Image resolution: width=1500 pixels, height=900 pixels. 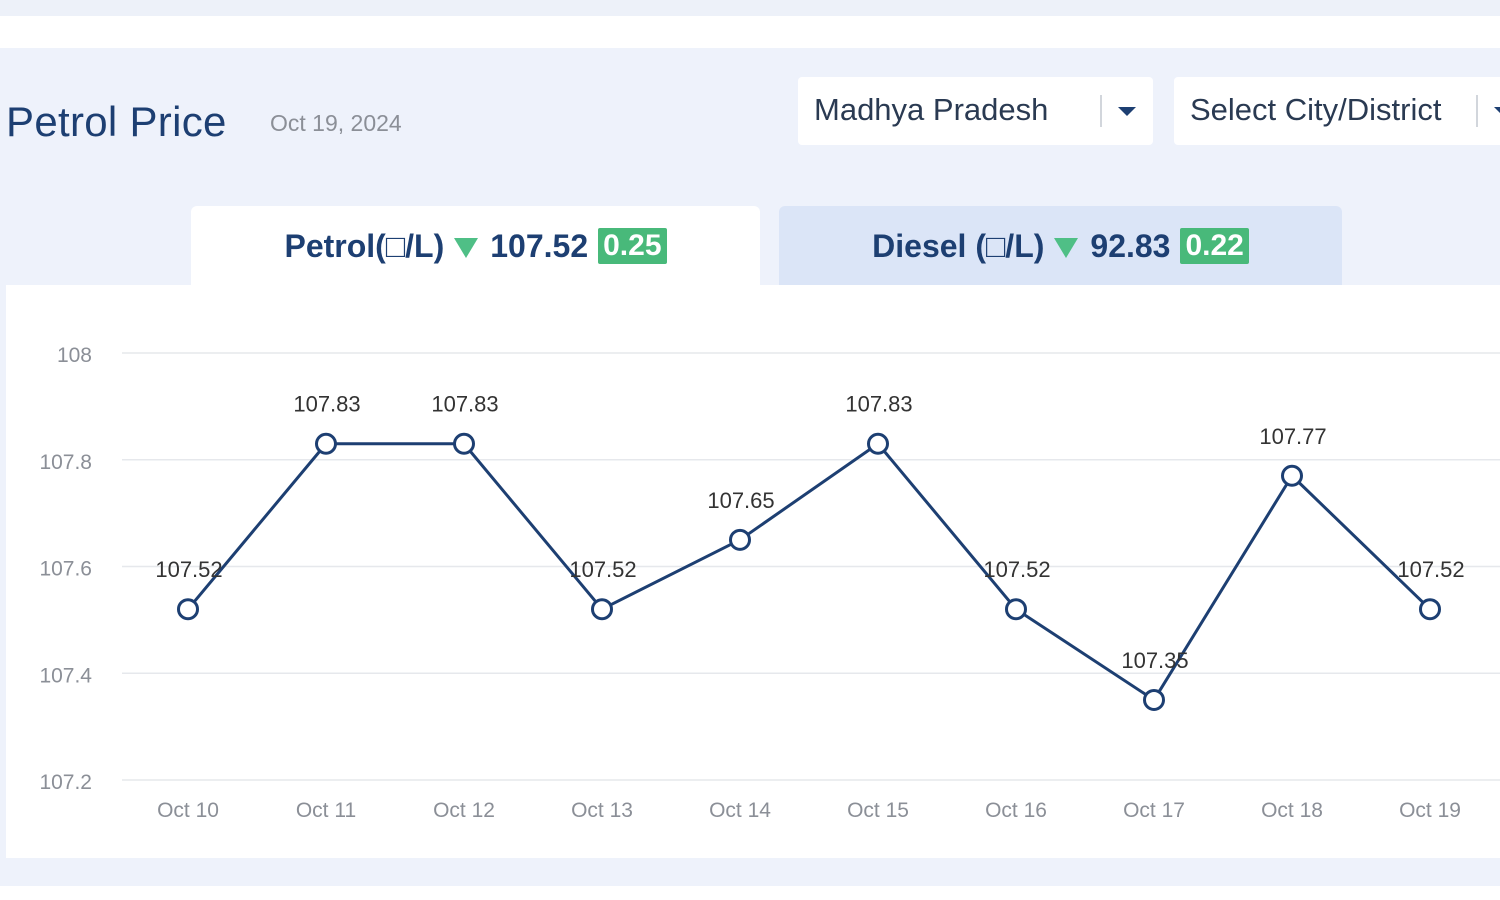 I want to click on state-select-value: Madhya Pradesh, so click(x=931, y=109).